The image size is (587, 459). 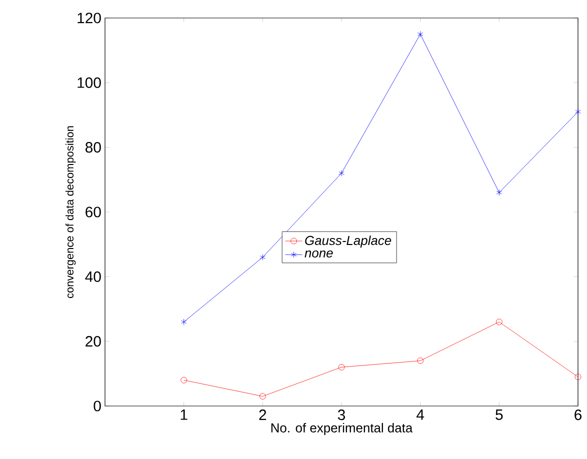 What do you see at coordinates (341, 415) in the screenshot?
I see `x-tick-label: 3` at bounding box center [341, 415].